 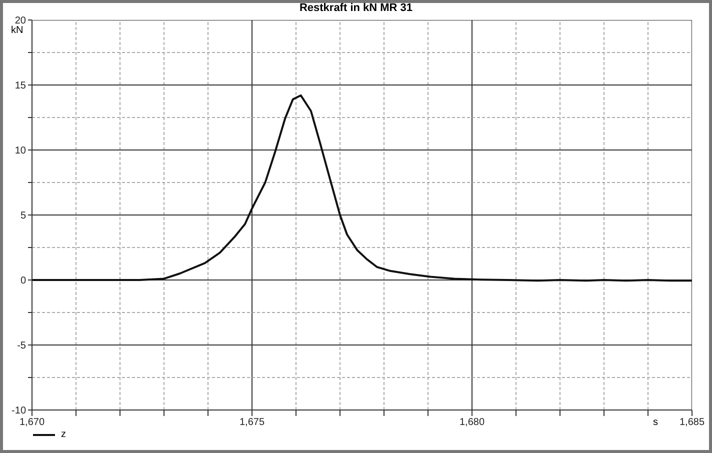 I want to click on x-axis-title: s, so click(x=655, y=422).